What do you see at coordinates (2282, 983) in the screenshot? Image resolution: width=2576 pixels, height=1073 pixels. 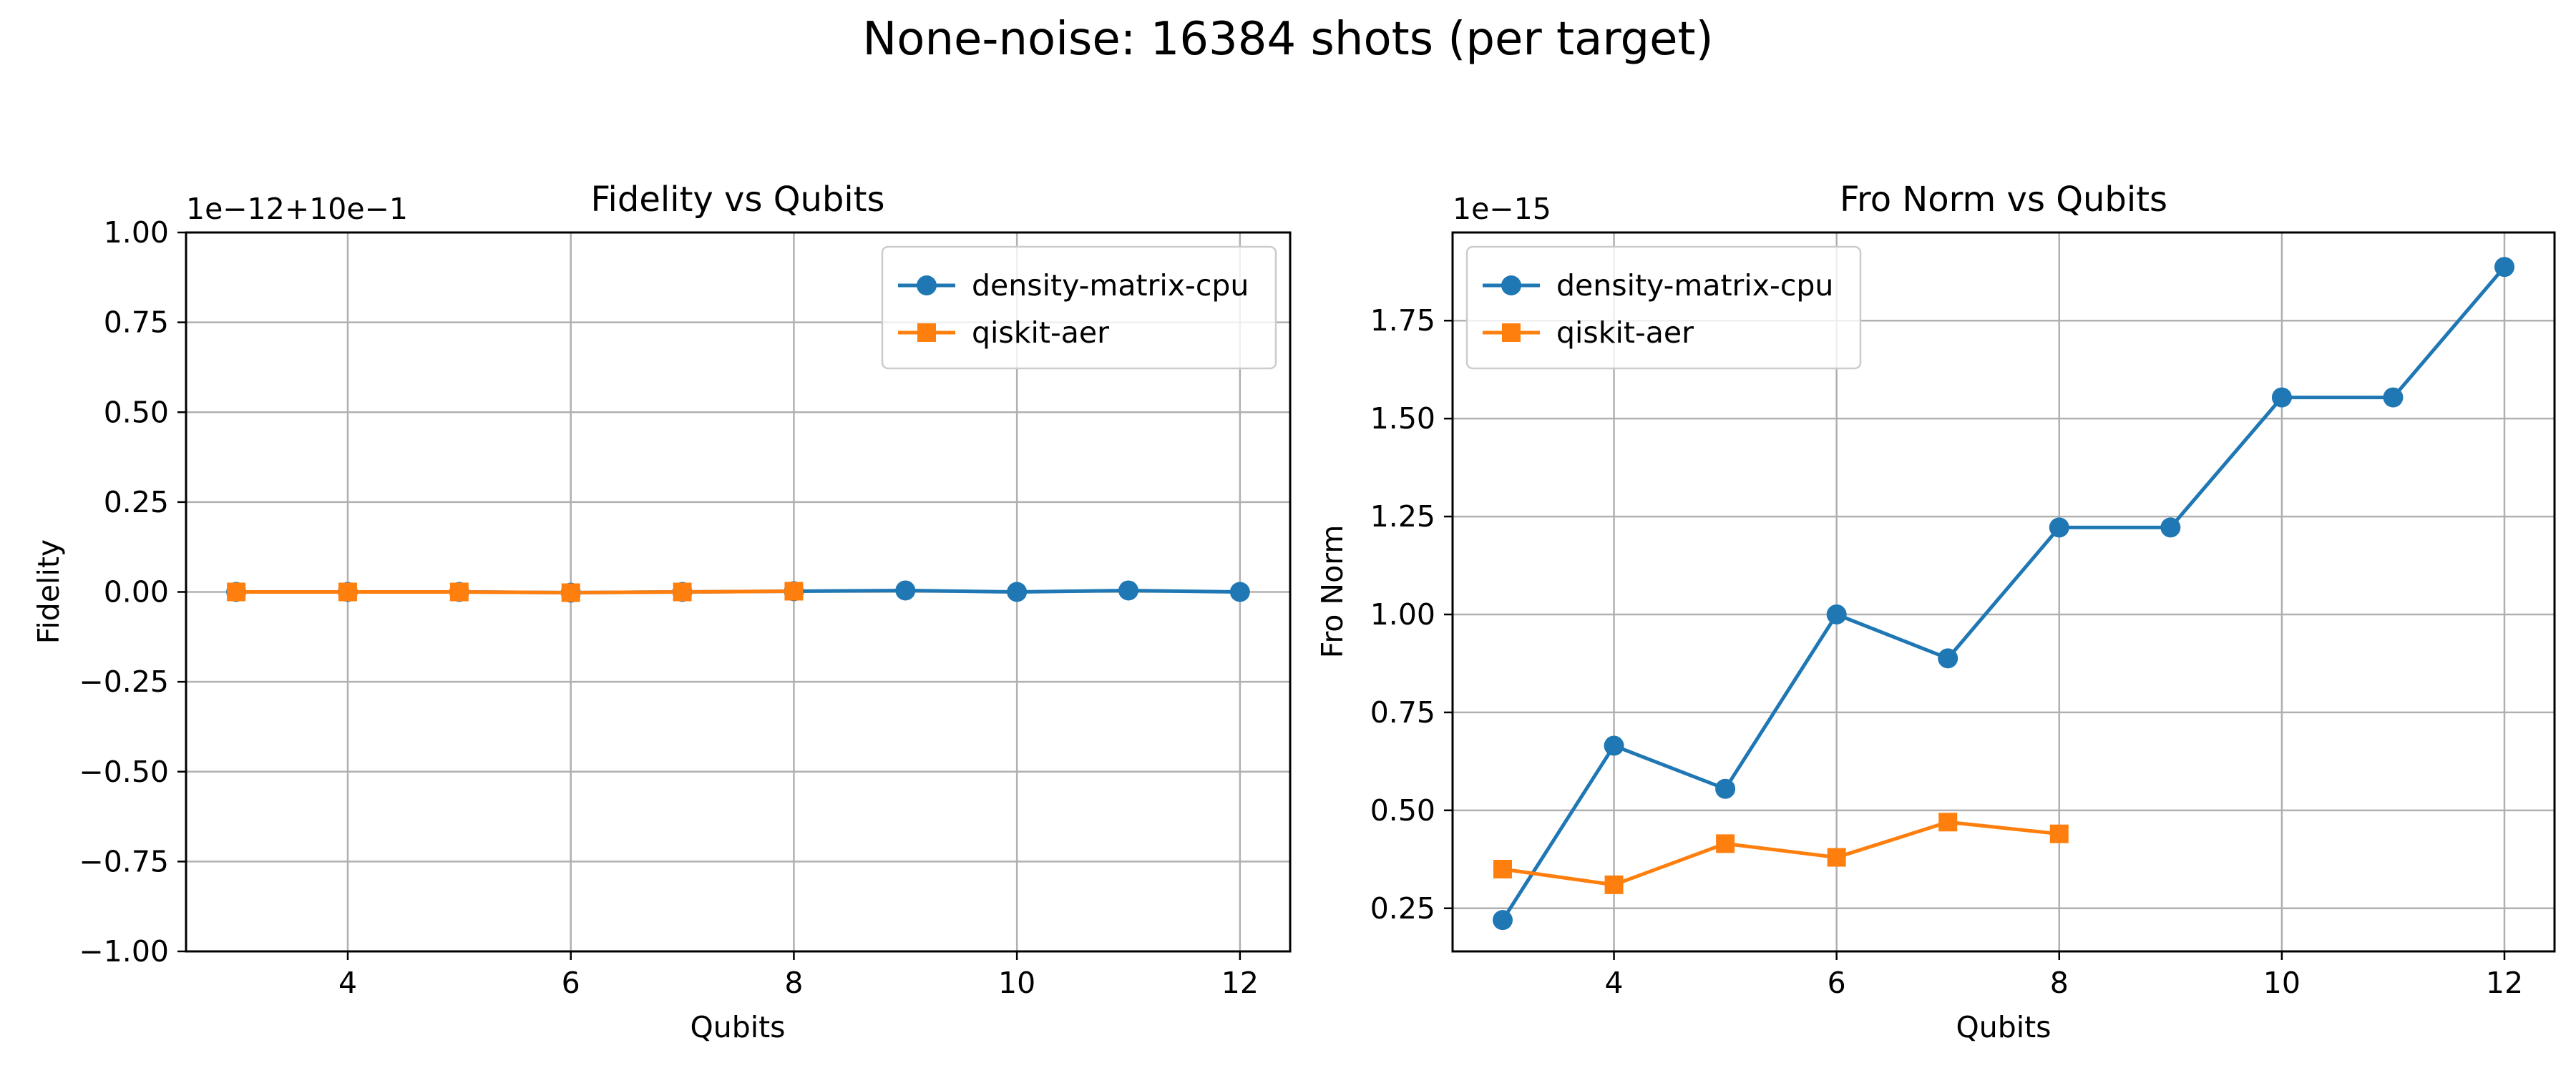 I see `fro-norm-x-tick-label: 10` at bounding box center [2282, 983].